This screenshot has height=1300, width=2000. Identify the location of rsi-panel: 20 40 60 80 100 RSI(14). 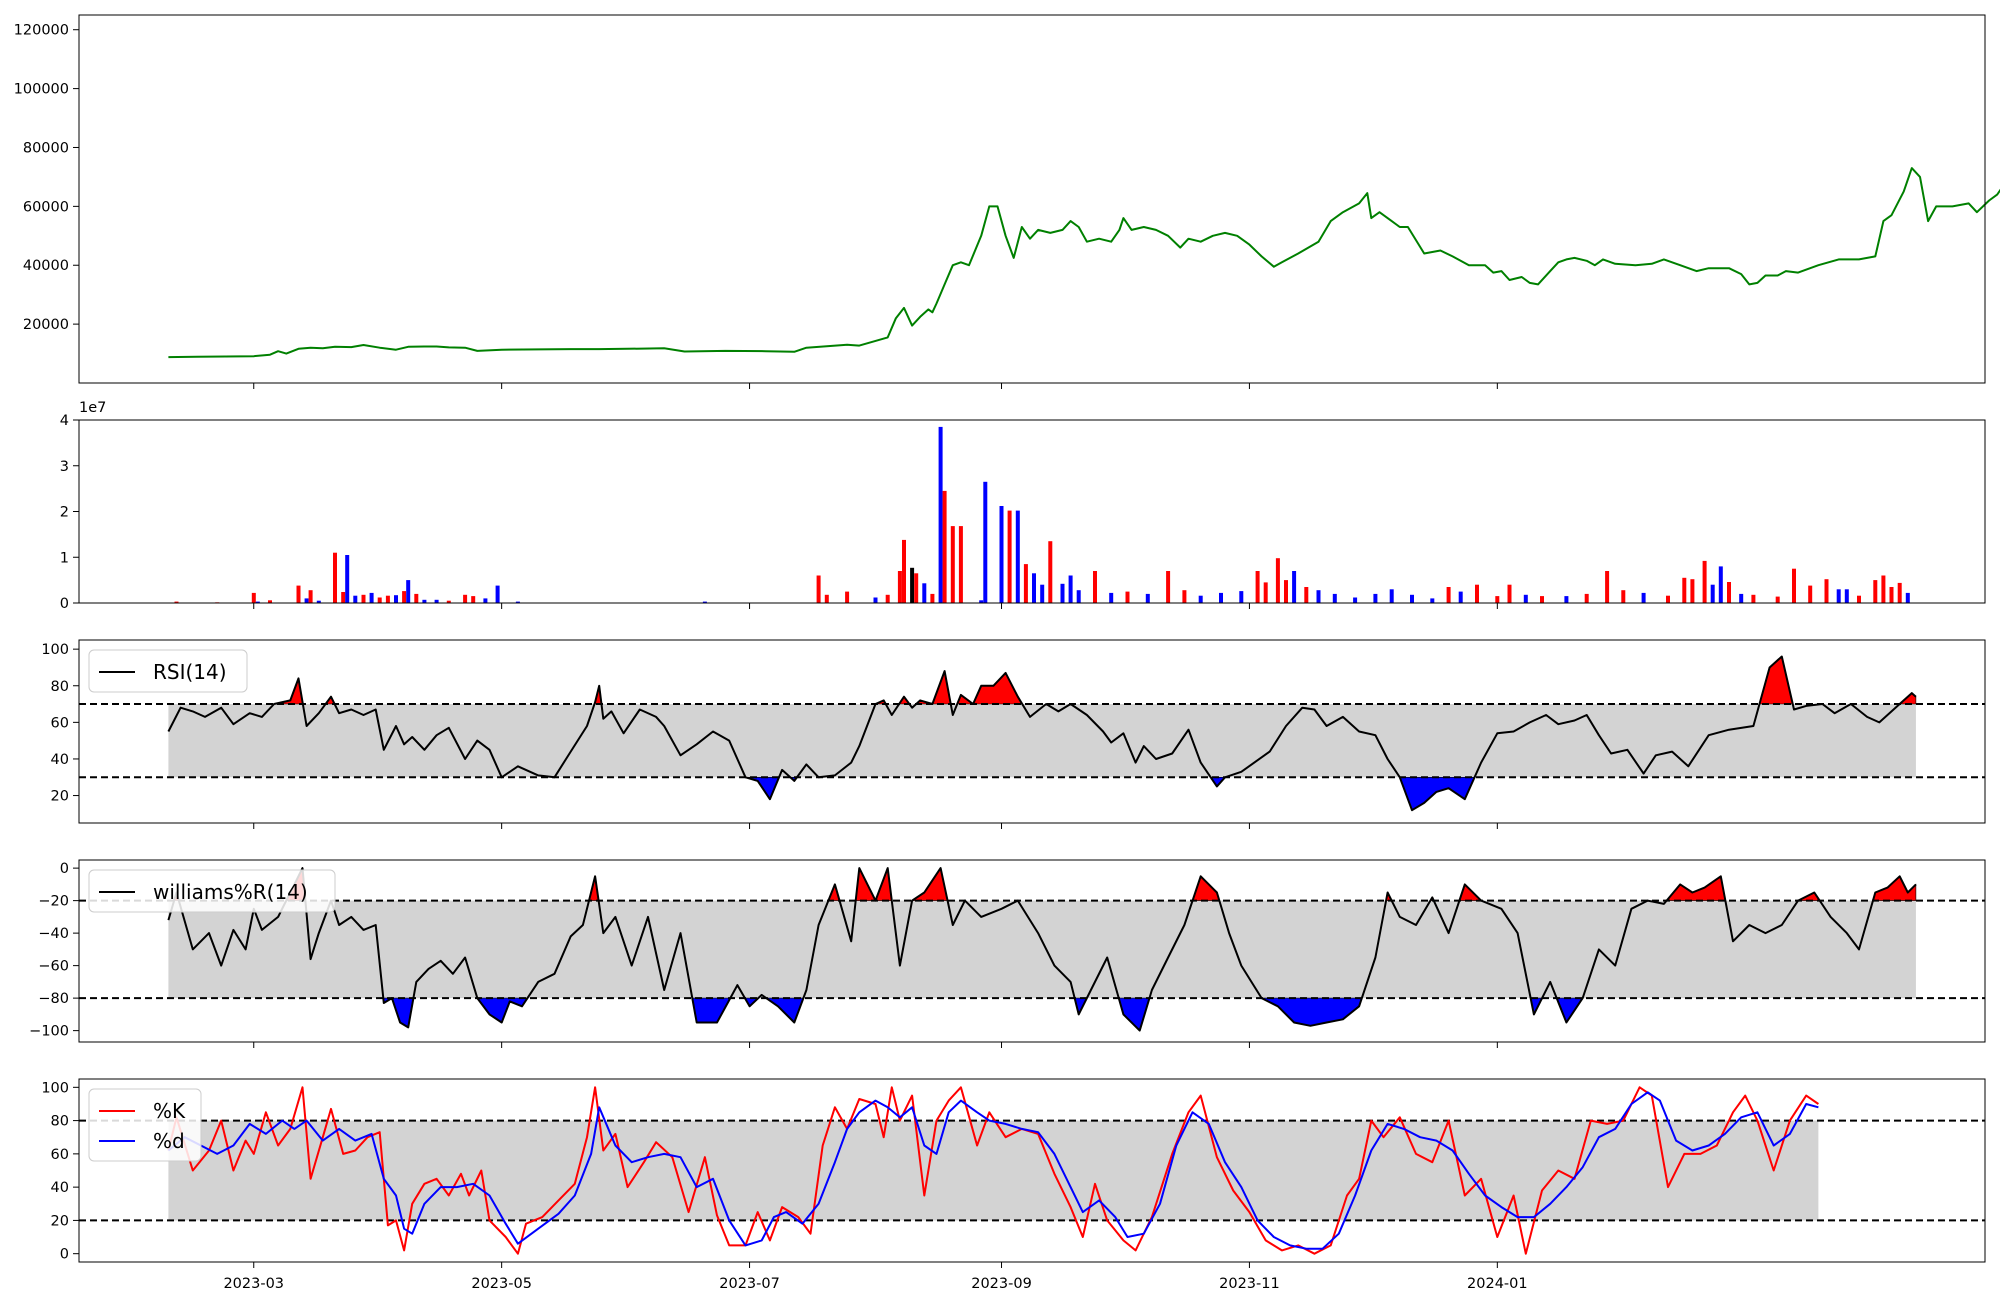
(1013, 734).